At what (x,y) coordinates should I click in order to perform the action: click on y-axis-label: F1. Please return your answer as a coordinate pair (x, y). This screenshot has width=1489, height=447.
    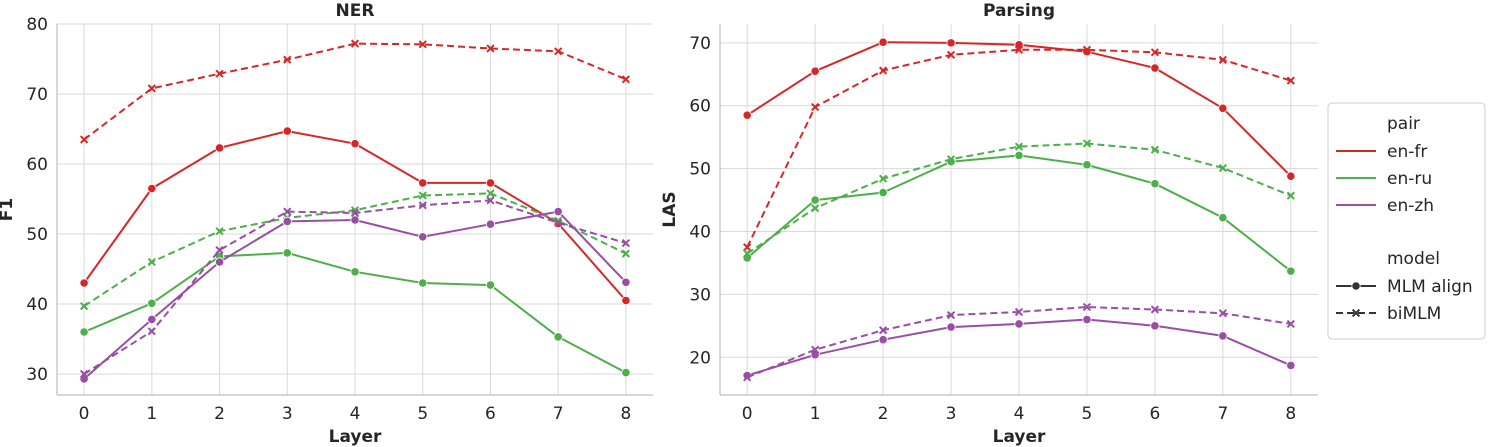
    Looking at the image, I should click on (8, 209).